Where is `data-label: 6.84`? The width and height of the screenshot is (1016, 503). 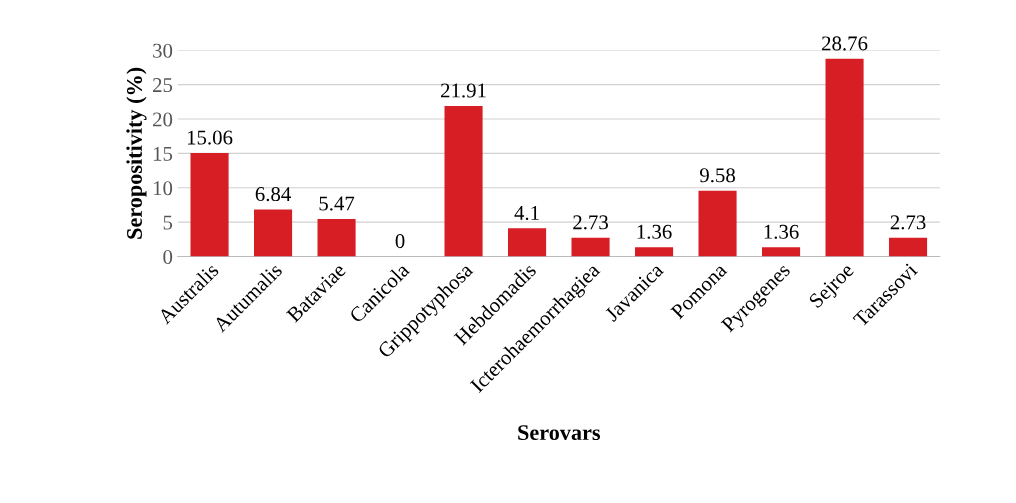
data-label: 6.84 is located at coordinates (273, 194).